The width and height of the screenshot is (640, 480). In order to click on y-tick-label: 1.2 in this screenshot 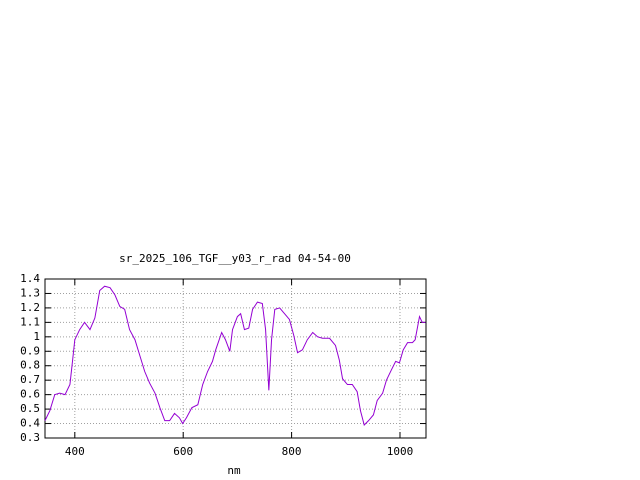, I will do `click(30, 307)`.